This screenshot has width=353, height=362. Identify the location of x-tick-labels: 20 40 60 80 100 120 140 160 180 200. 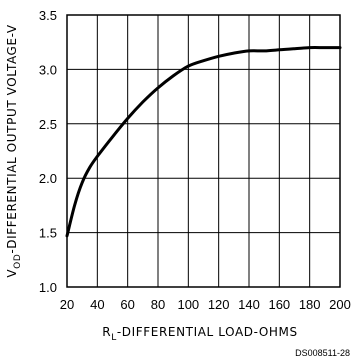
(205, 304).